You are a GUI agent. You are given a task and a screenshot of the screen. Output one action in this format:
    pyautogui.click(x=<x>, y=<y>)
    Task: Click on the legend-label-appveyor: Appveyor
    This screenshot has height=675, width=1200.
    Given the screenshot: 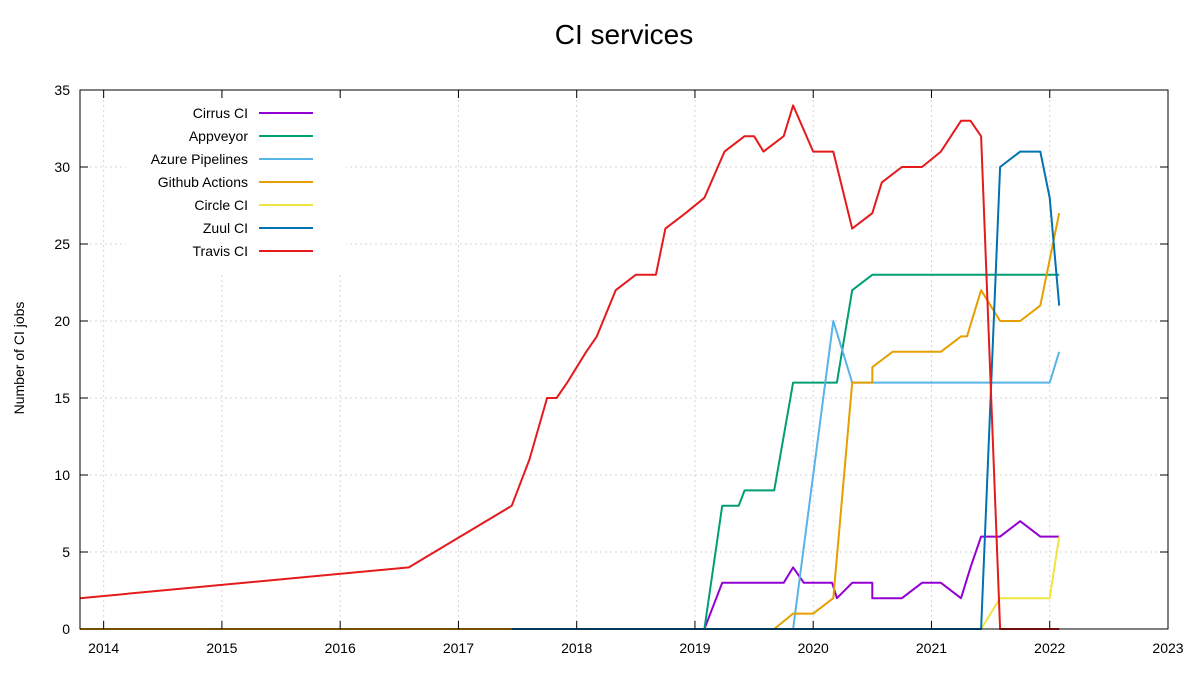 What is the action you would take?
    pyautogui.click(x=218, y=136)
    